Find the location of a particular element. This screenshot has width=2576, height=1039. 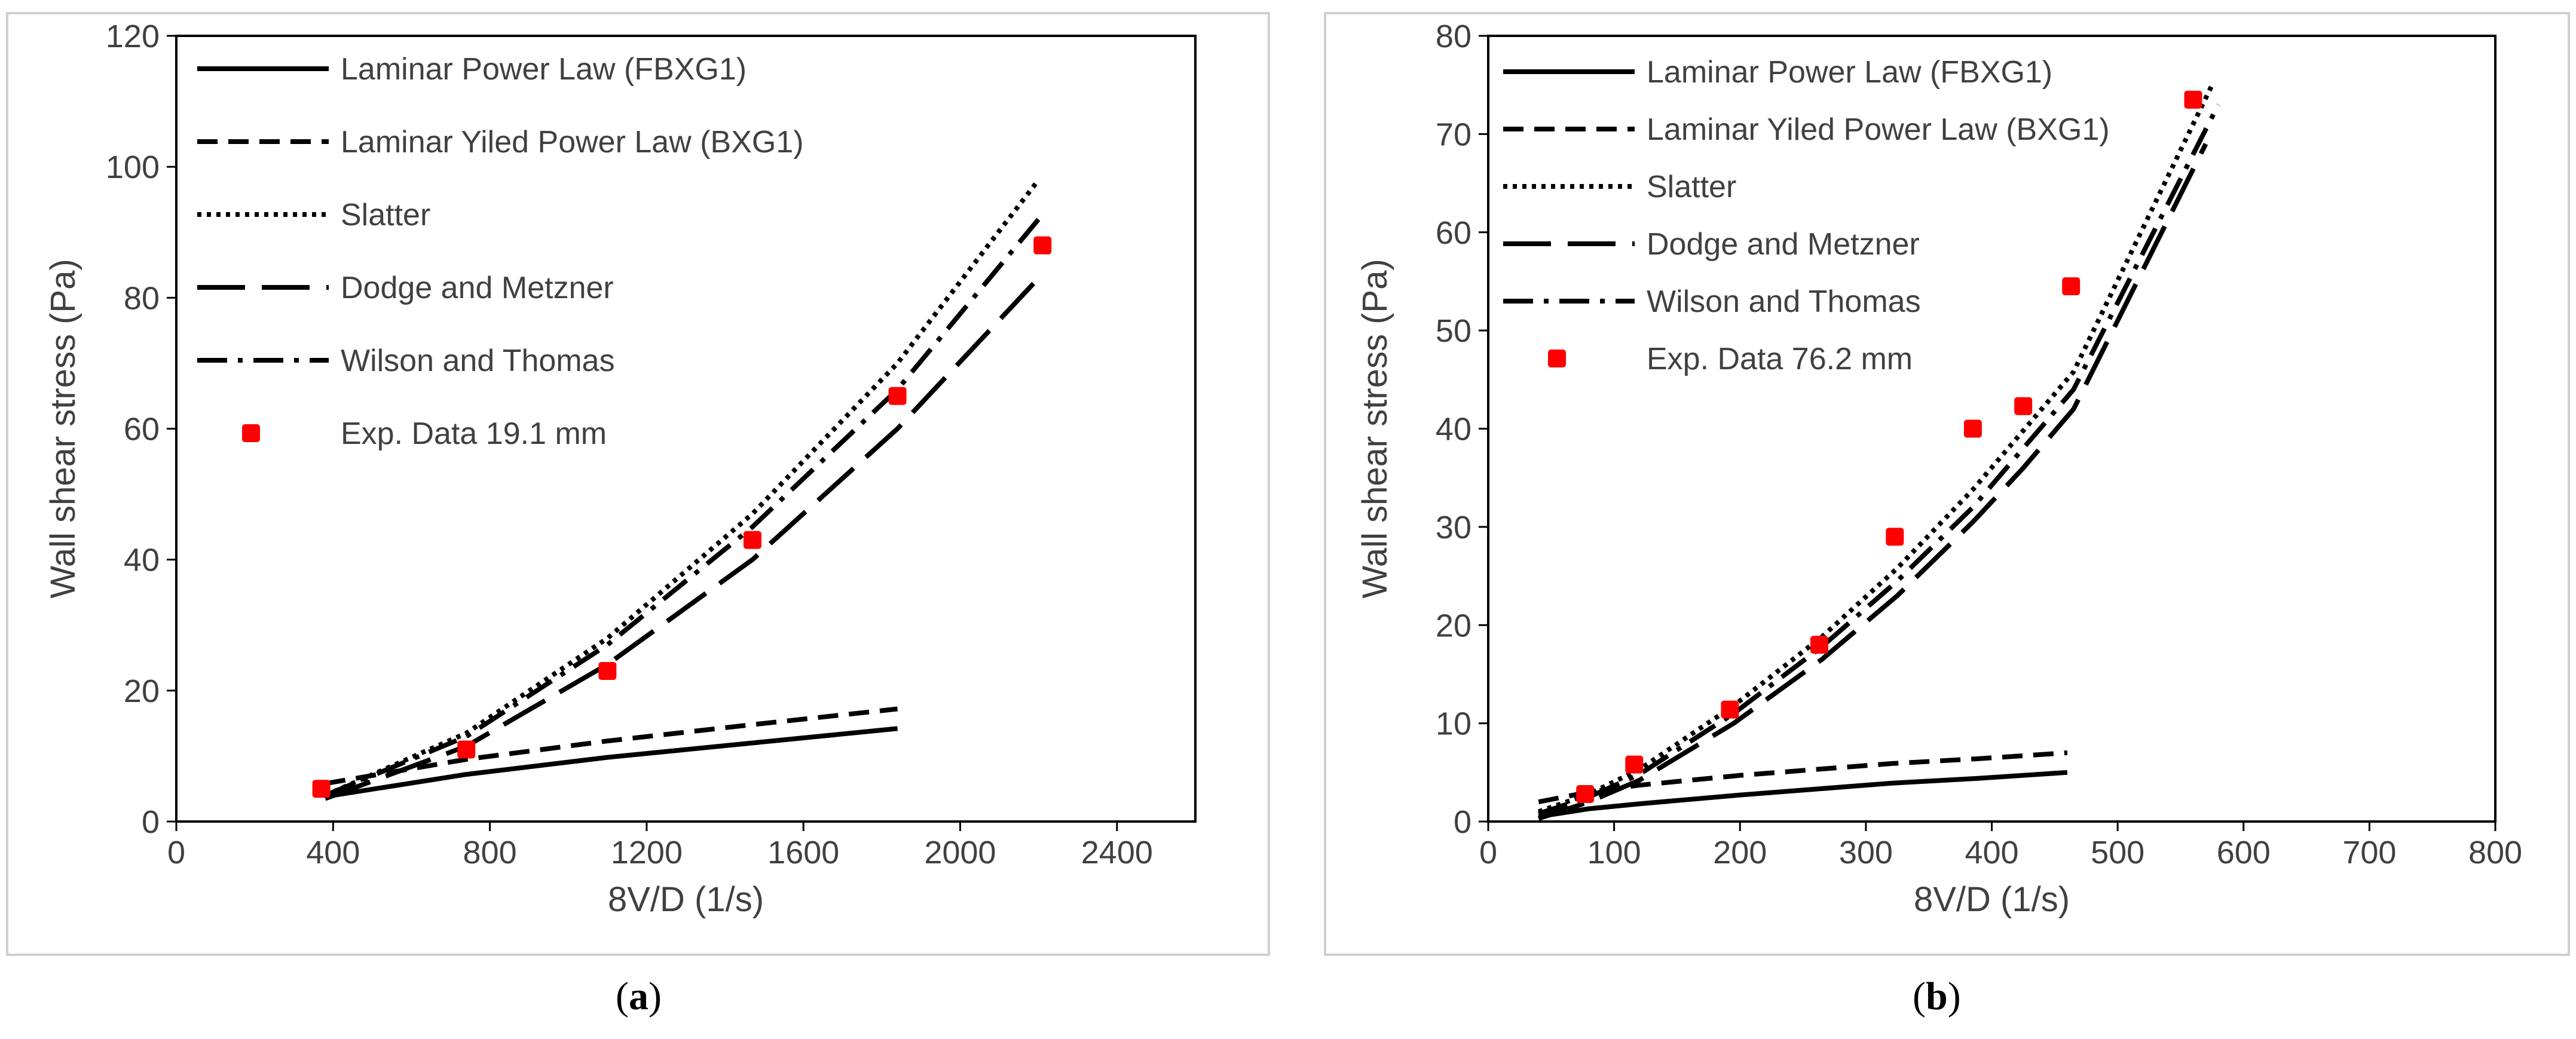

panel-b-caption: (b) is located at coordinates (1937, 996).